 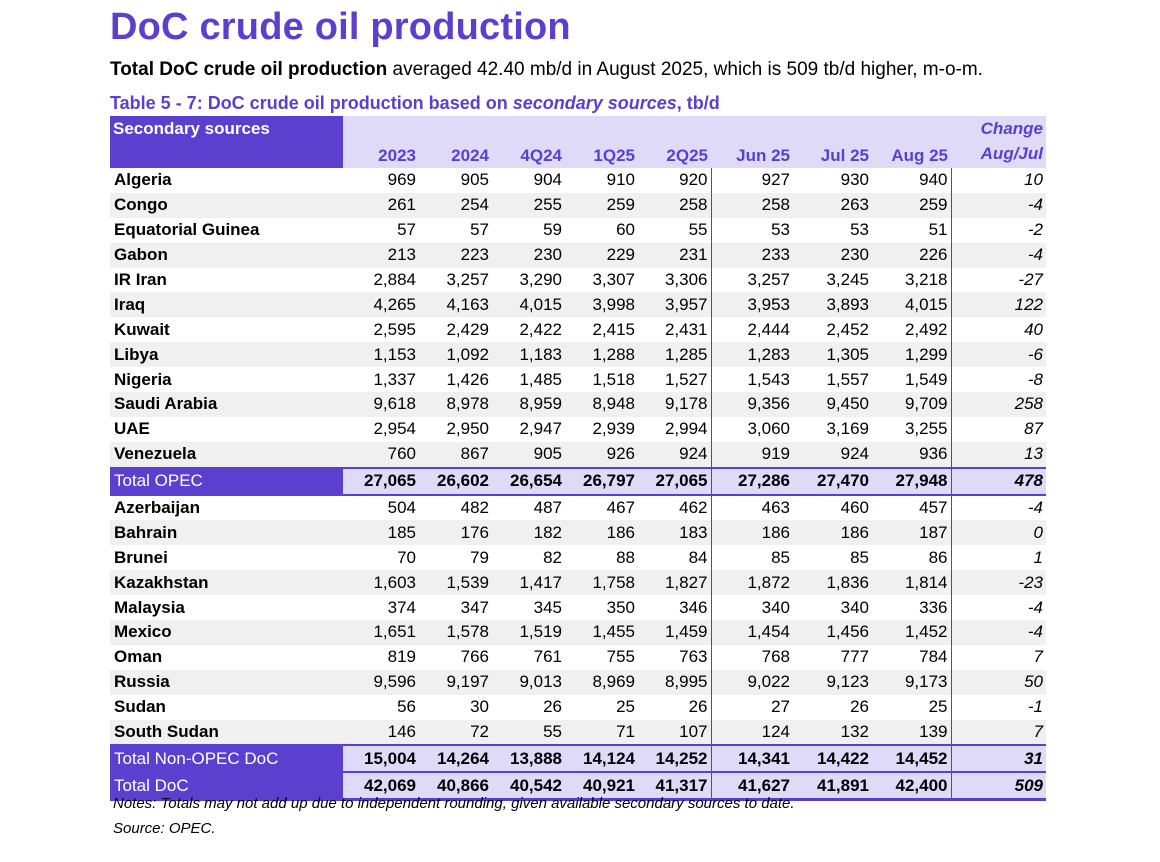 I want to click on cell-value: 27,065, so click(x=675, y=481).